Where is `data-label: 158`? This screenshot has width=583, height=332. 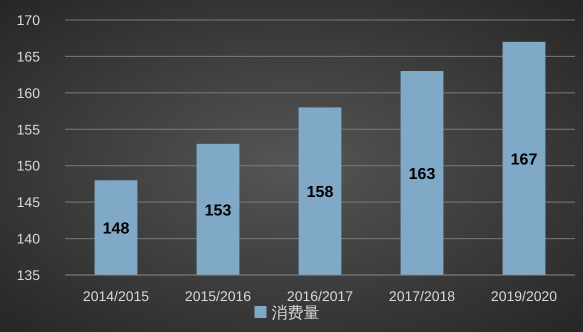 data-label: 158 is located at coordinates (320, 193).